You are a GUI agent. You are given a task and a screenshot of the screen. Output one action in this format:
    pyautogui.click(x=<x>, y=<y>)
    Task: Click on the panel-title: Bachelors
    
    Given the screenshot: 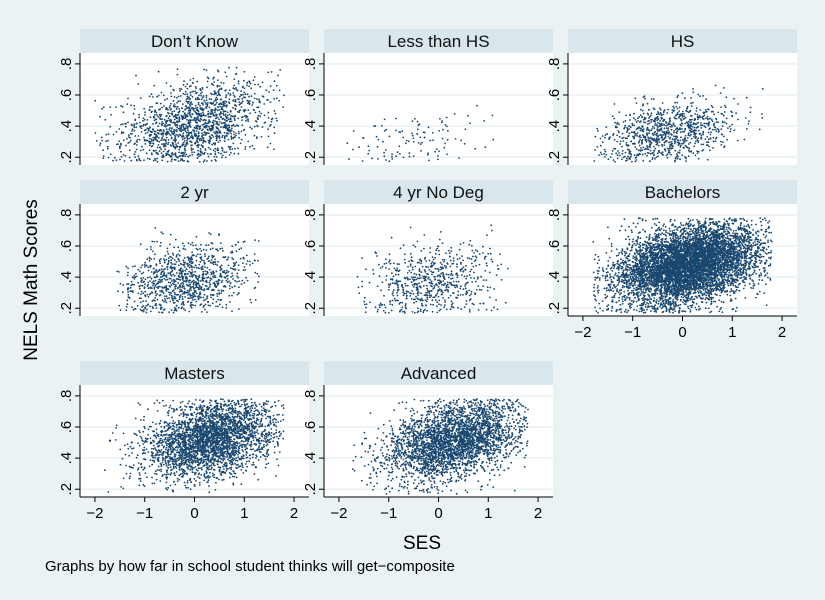 What is the action you would take?
    pyautogui.click(x=683, y=192)
    